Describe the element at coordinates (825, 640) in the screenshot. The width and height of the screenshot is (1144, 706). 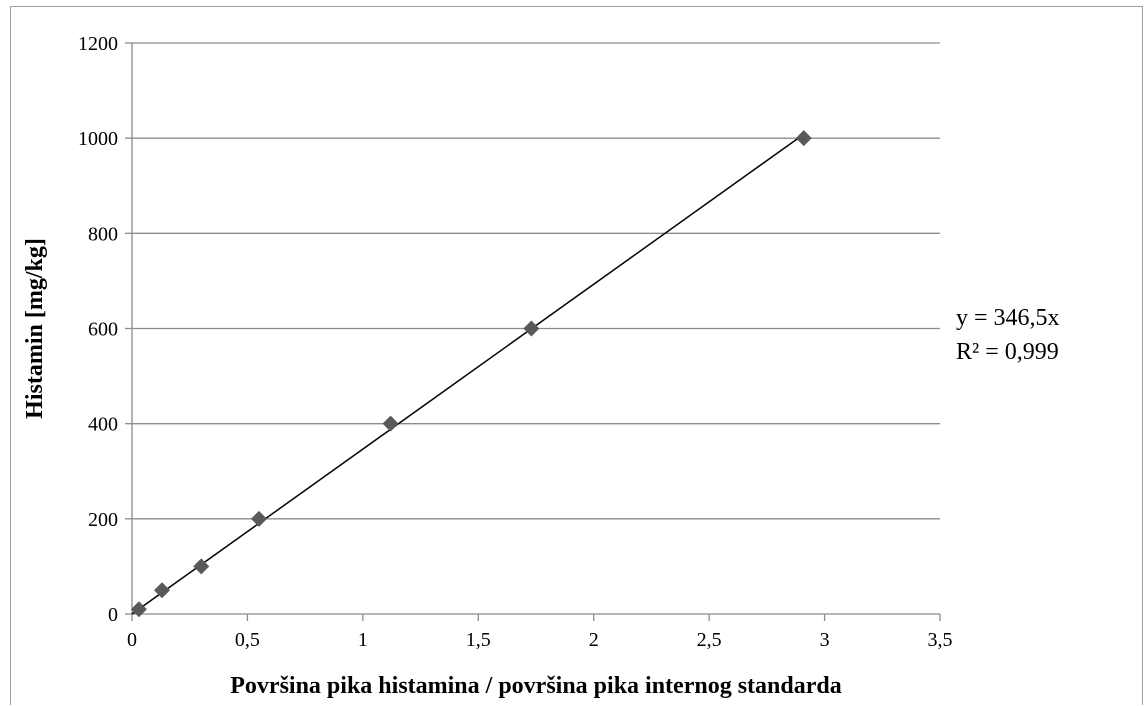
I see `x-tick-label: 3` at that location.